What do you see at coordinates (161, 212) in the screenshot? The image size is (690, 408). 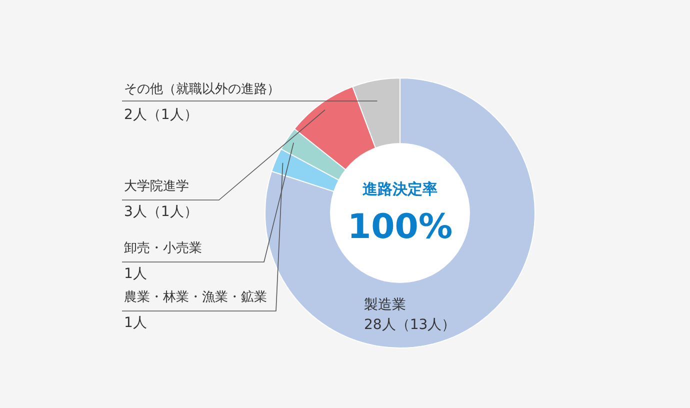 I see `data-label: 3人（1人）` at bounding box center [161, 212].